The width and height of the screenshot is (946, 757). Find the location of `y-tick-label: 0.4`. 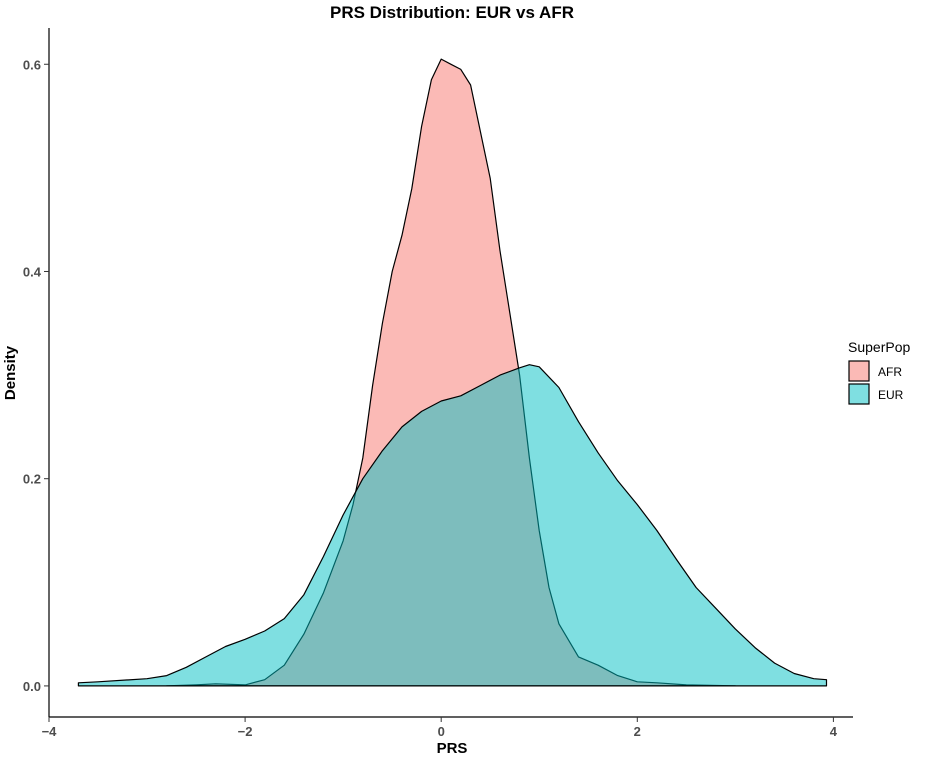

y-tick-label: 0.4 is located at coordinates (32, 271).